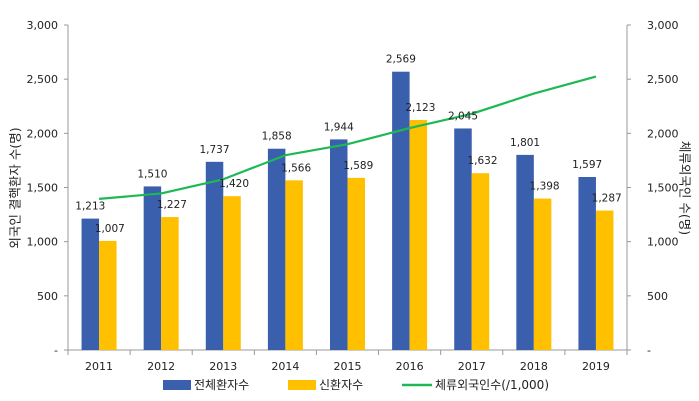 The height and width of the screenshot is (401, 699). What do you see at coordinates (685, 188) in the screenshot?
I see `y-axis-right-title: 체류외국인 수(명)` at bounding box center [685, 188].